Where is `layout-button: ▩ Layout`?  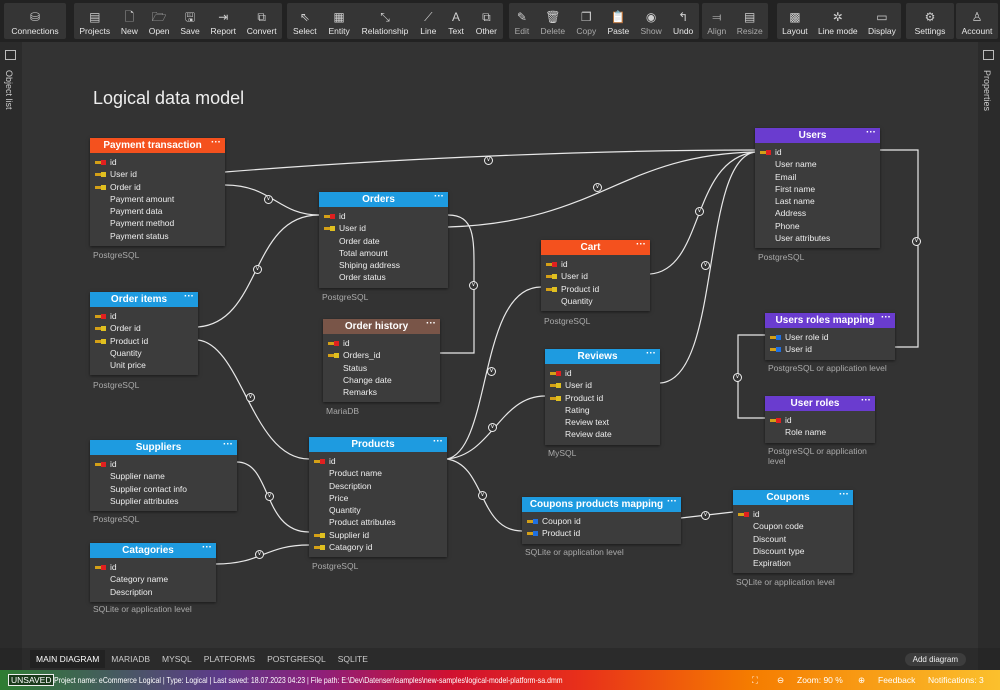
layout-button: ▩ Layout is located at coordinates (795, 21).